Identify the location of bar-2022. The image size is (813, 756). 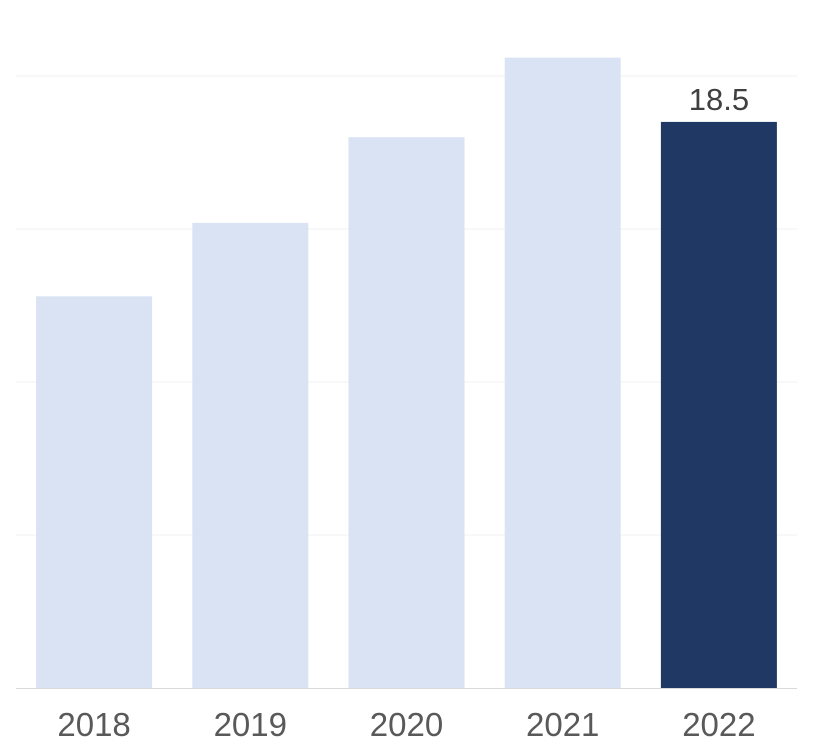
(718, 404).